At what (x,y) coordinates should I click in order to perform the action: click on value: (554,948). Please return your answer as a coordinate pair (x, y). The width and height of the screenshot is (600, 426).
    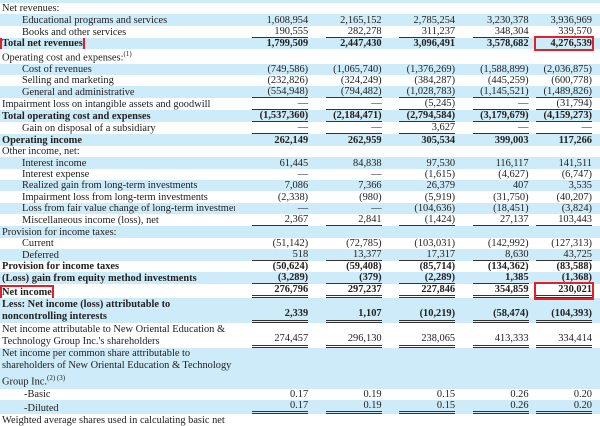
    Looking at the image, I should click on (280, 92).